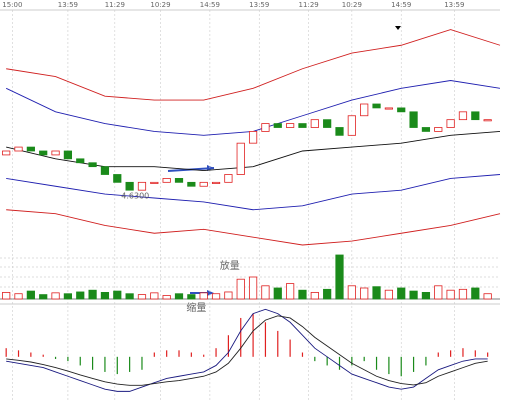 The width and height of the screenshot is (507, 412). I want to click on price-annotation: 4.6300, so click(135, 196).